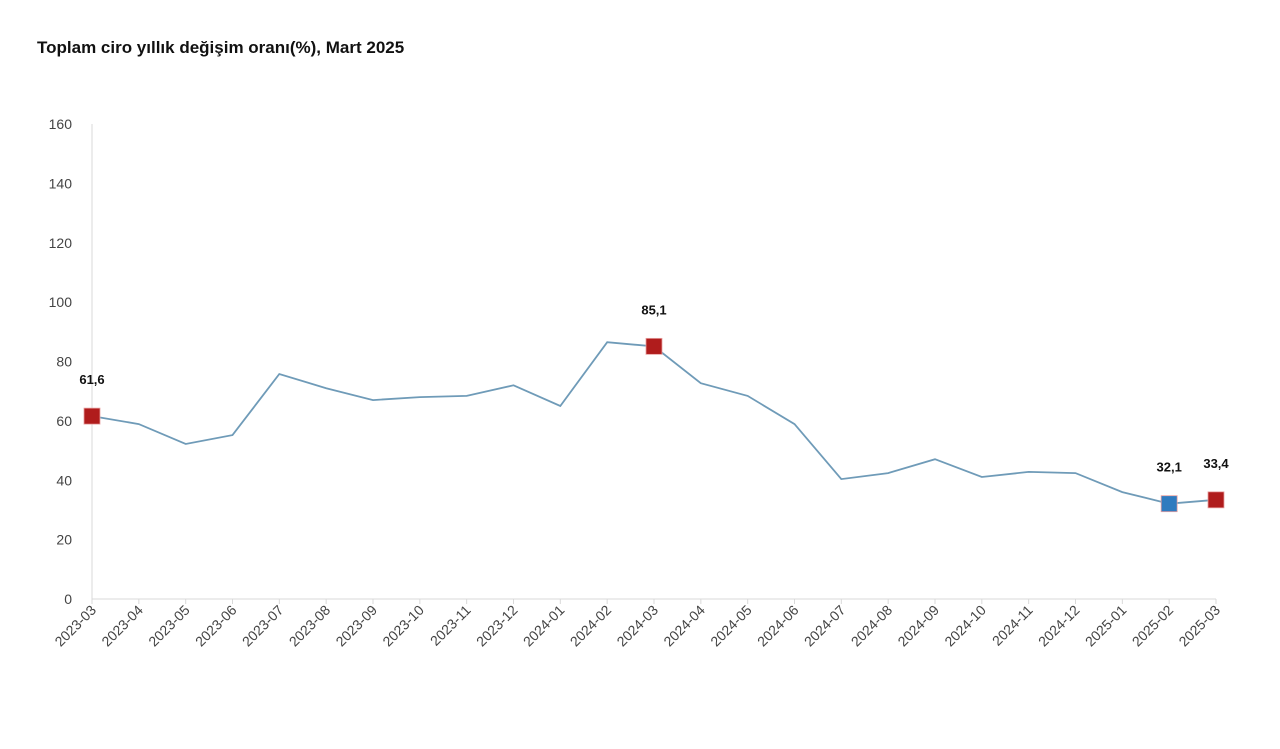 This screenshot has height=749, width=1280. Describe the element at coordinates (64, 421) in the screenshot. I see `y-tick-label: 60` at that location.